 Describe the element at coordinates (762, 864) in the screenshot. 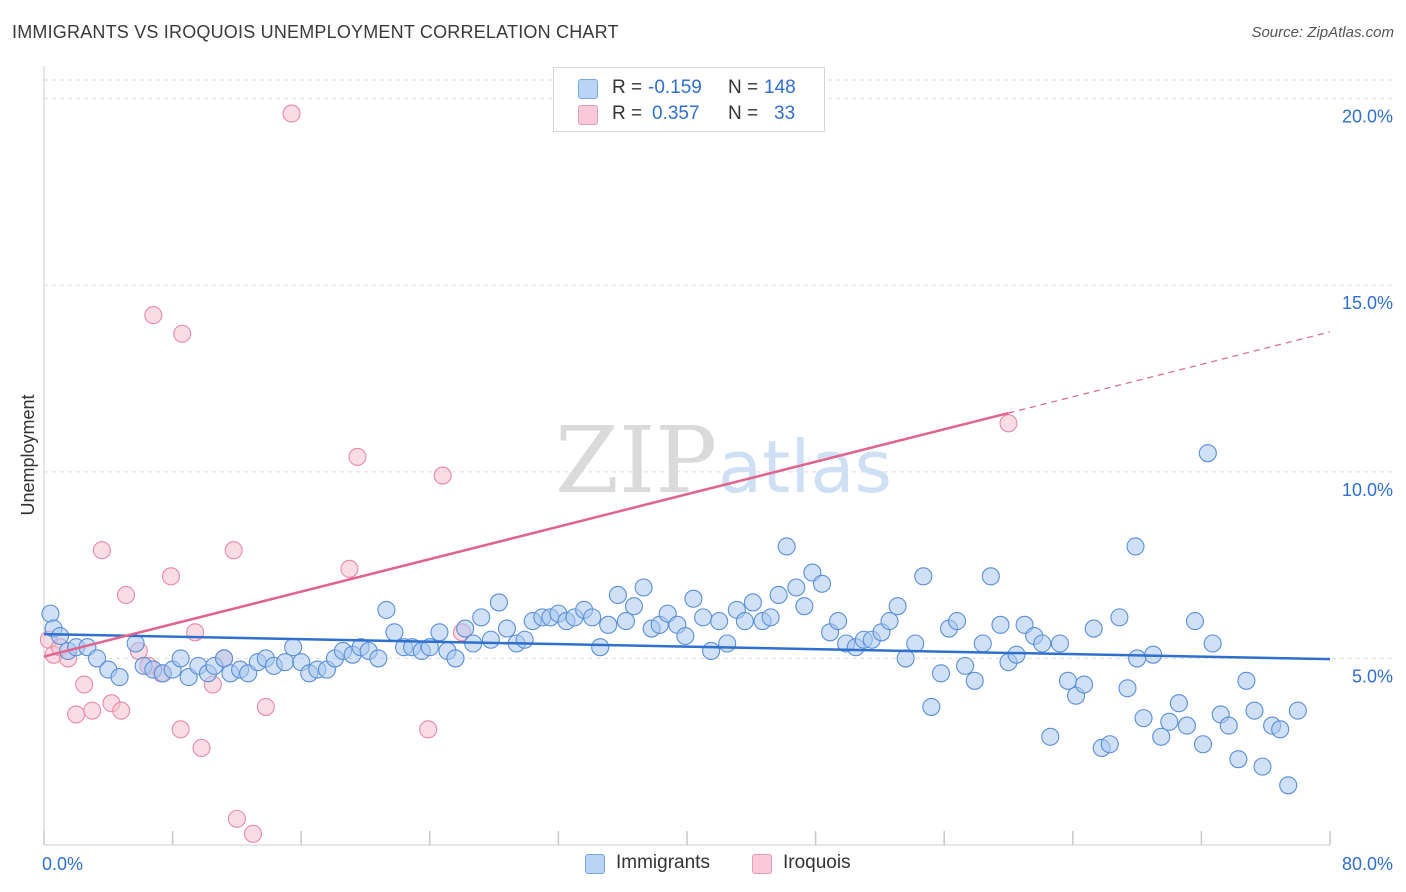

I see `iroquois-legend-icon` at that location.